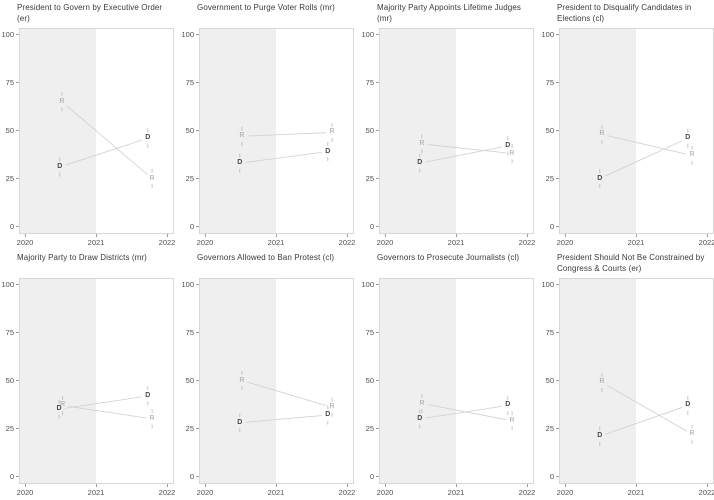 The height and width of the screenshot is (500, 714). I want to click on x-axis-label: 2020, so click(385, 242).